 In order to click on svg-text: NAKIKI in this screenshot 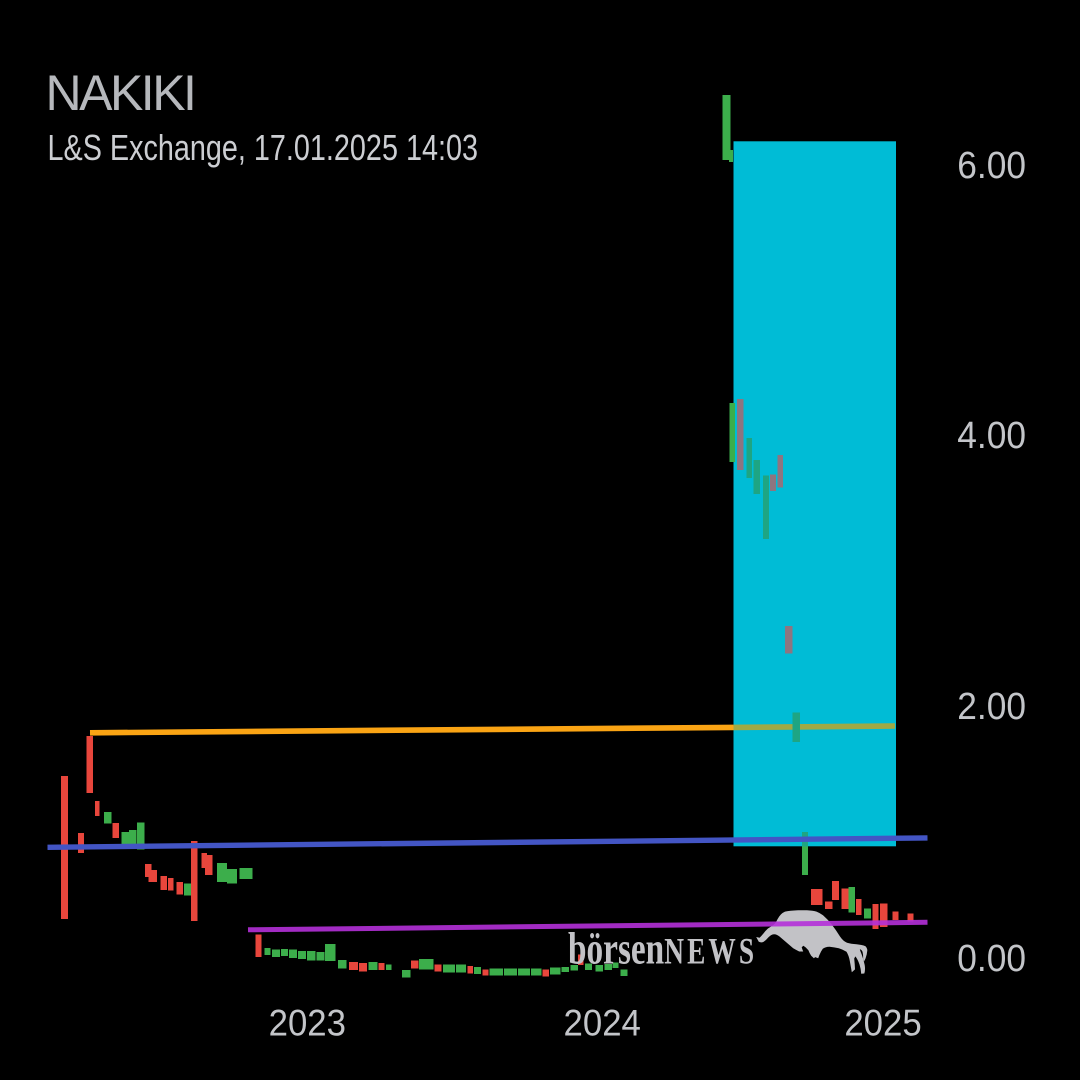, I will do `click(120, 93)`.